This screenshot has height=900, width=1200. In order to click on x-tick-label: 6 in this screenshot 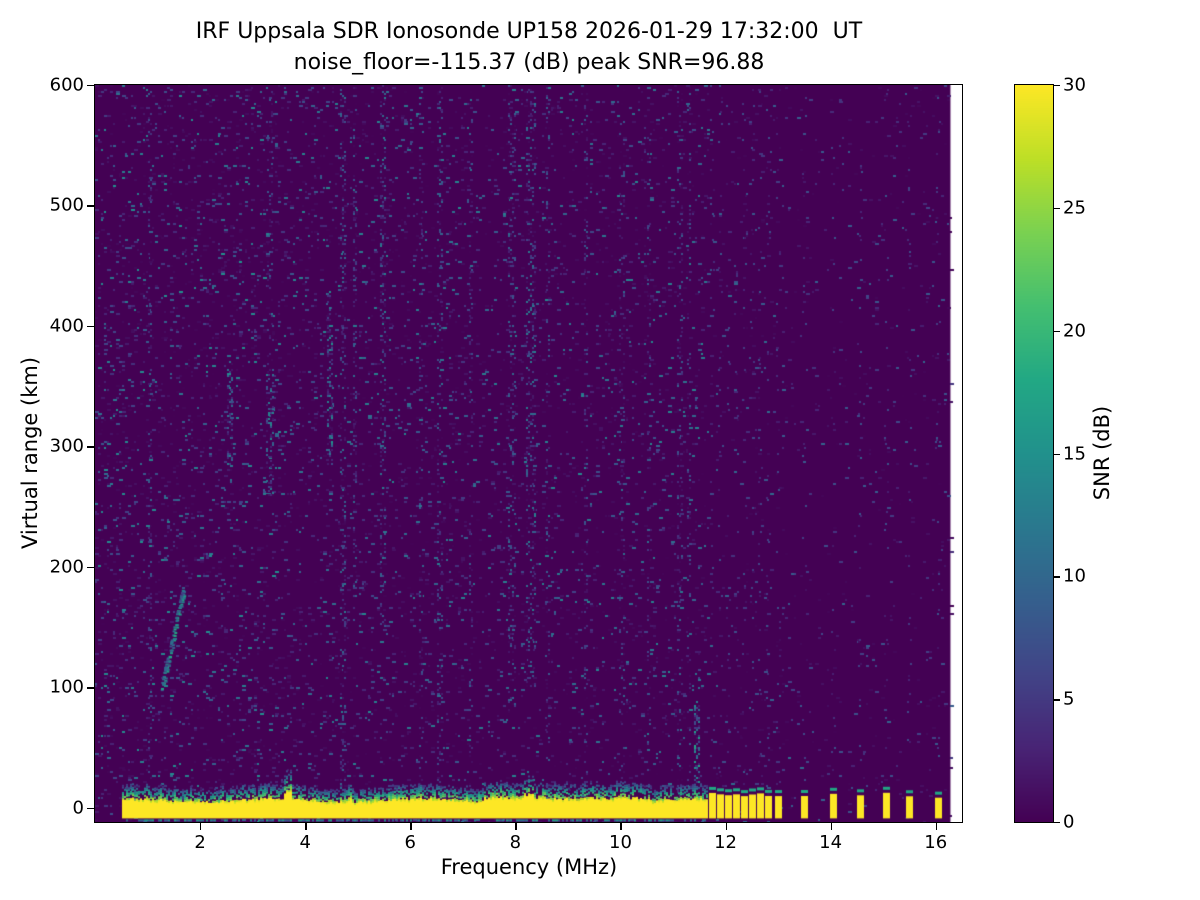, I will do `click(410, 842)`.